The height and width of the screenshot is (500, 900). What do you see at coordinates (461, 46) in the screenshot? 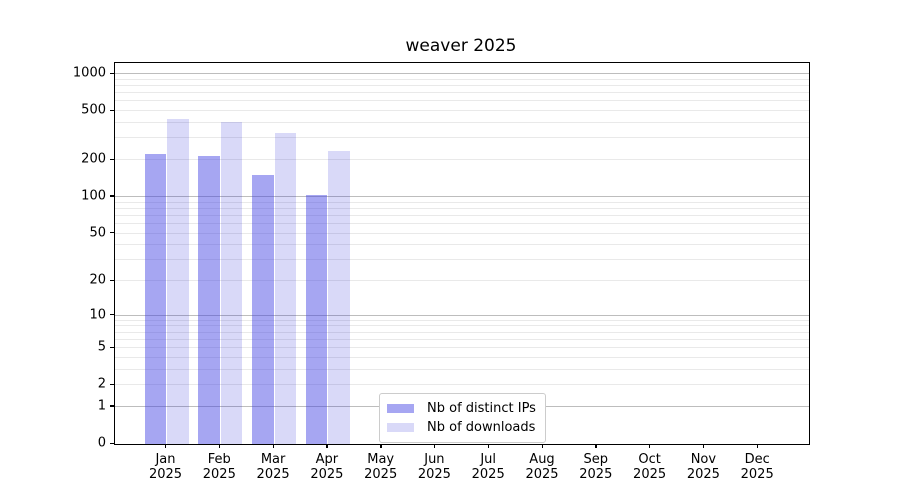
I see `chart-title: weaver 2025` at bounding box center [461, 46].